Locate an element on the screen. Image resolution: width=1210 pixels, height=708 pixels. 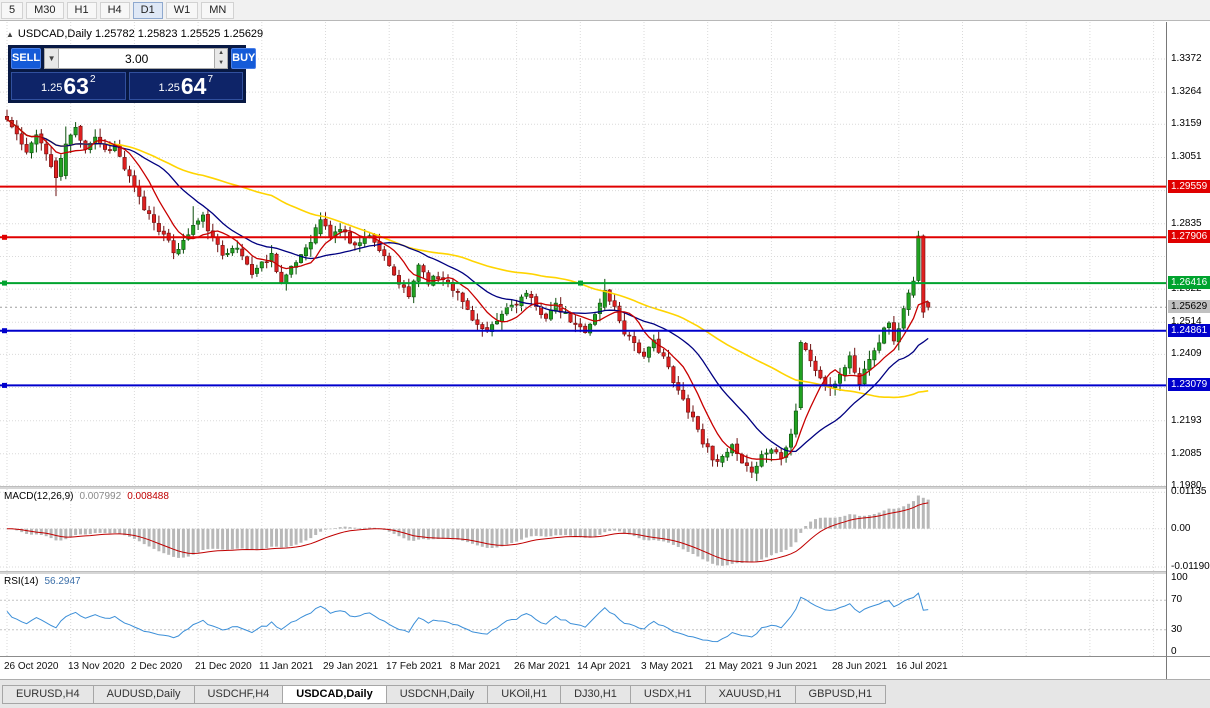
date-label: 28 Jun 2021 is located at coordinates (860, 666).